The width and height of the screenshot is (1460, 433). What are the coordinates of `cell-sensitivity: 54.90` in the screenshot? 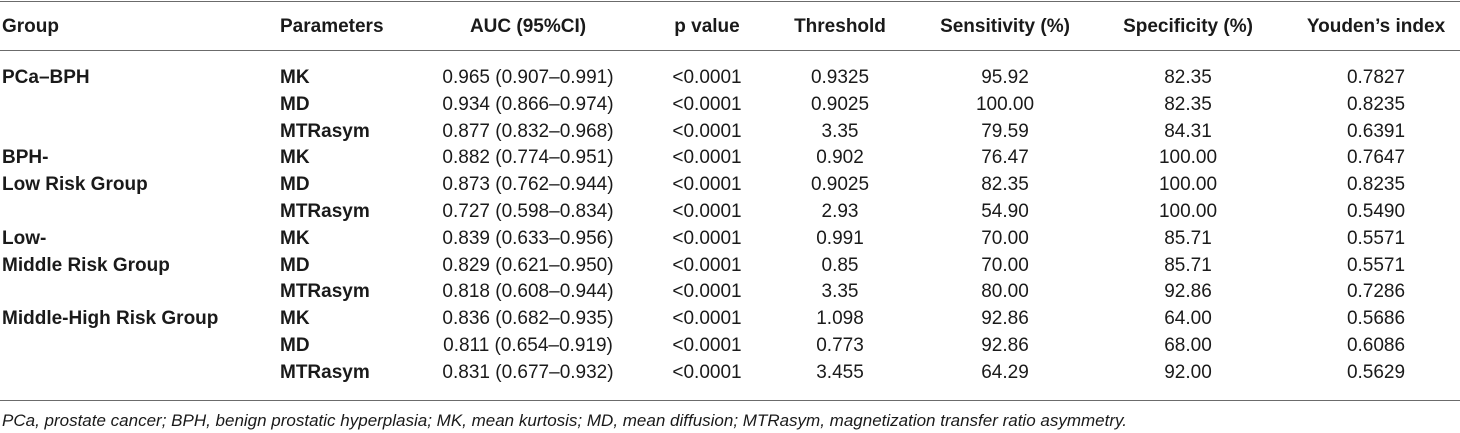 It's located at (1005, 211).